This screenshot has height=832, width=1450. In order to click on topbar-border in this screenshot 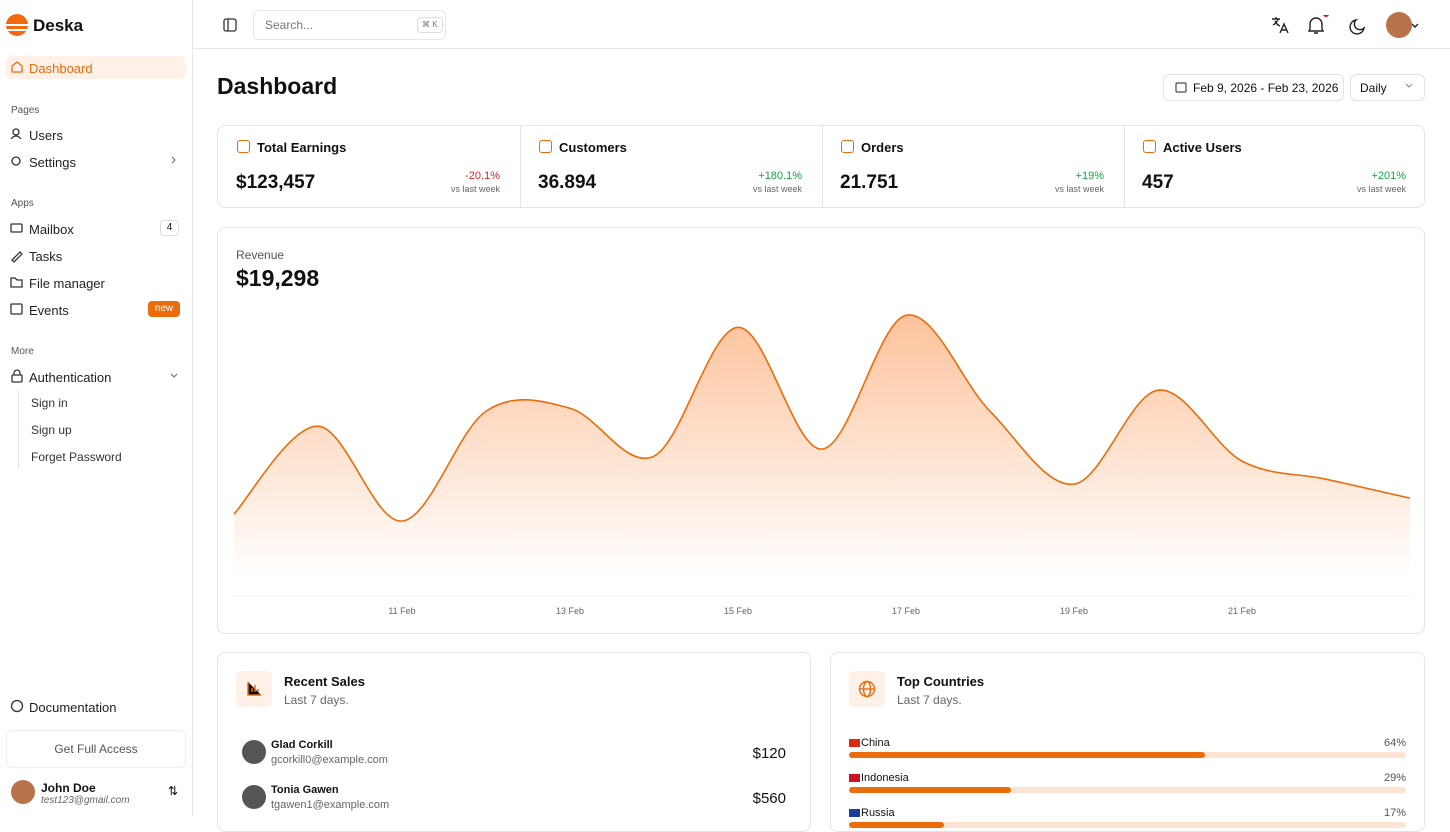, I will do `click(821, 48)`.